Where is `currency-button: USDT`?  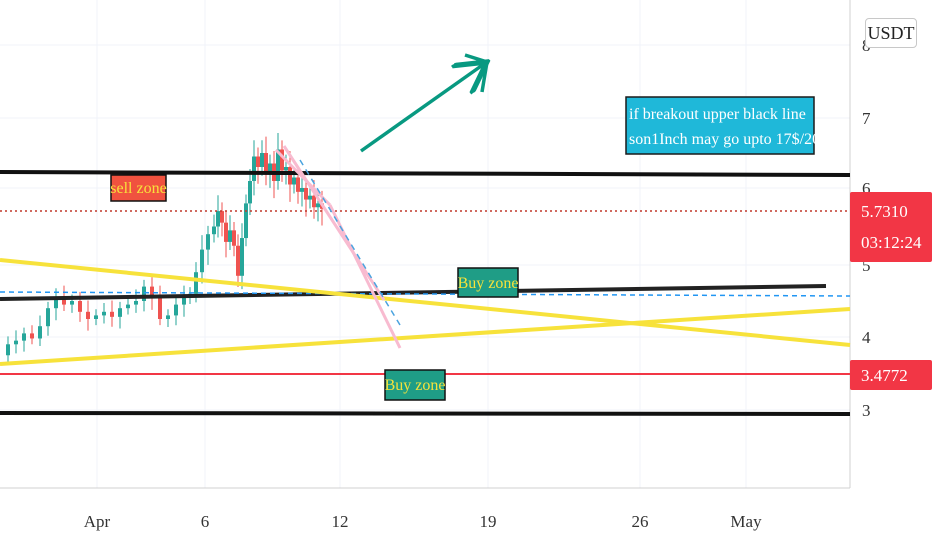
currency-button: USDT is located at coordinates (891, 33).